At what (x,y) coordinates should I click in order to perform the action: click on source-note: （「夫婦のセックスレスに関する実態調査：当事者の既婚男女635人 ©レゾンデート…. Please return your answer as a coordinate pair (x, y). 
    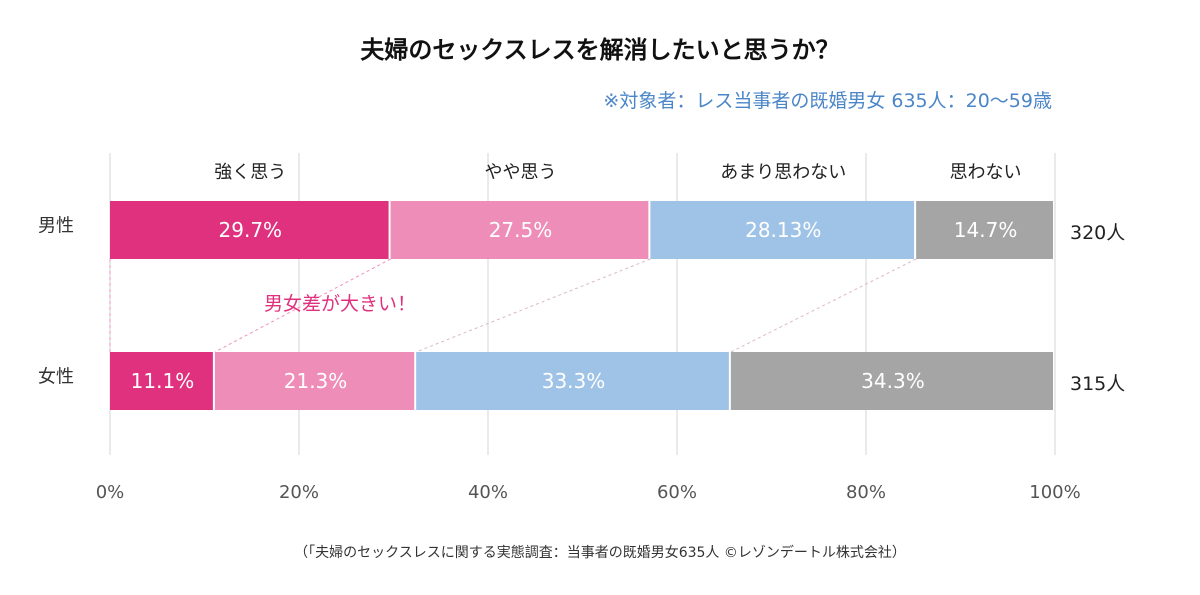
    Looking at the image, I should click on (600, 553).